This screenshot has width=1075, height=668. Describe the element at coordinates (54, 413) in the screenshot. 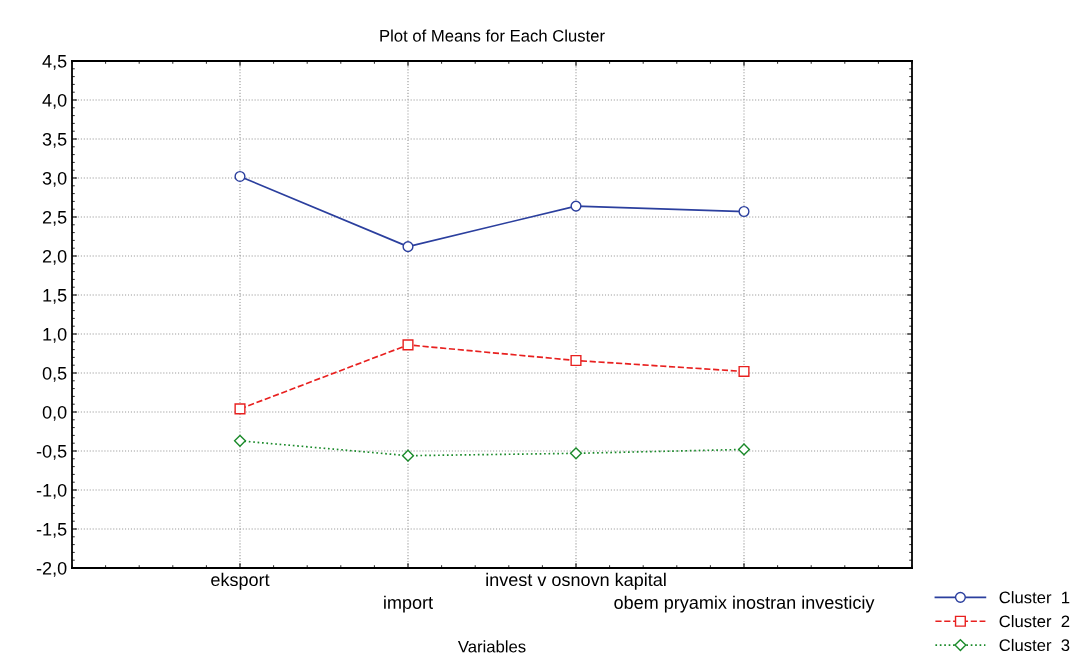

I see `y-tick-label: 0,0` at that location.